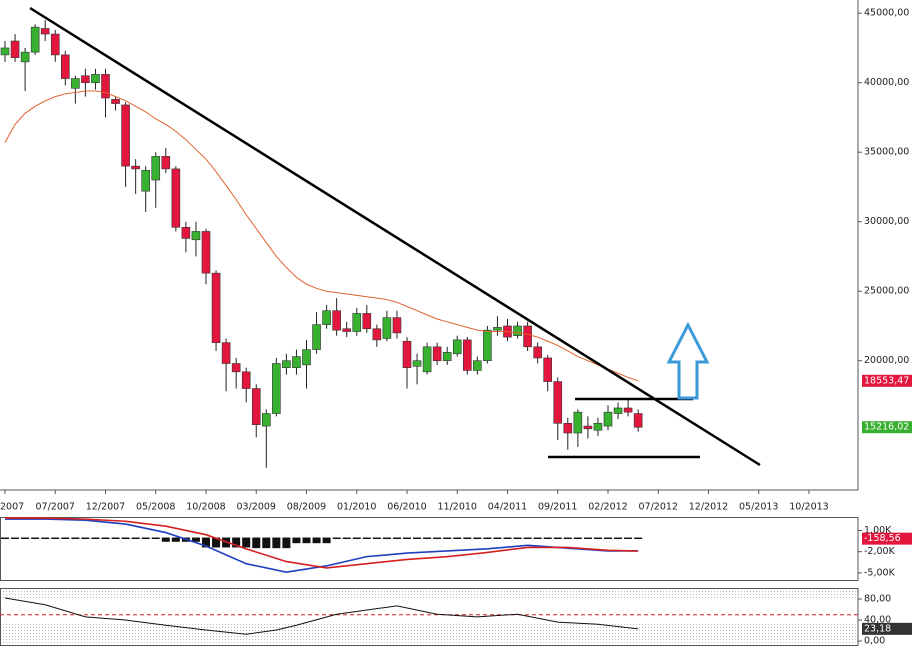  I want to click on y-tick-label: -2,00K, so click(880, 551).